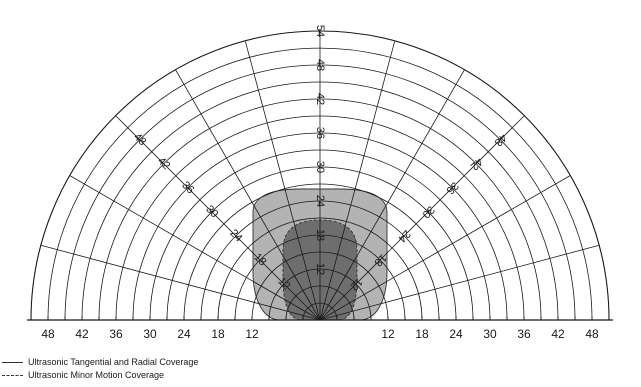  I want to click on radial-label-vertical: 48, so click(320, 65).